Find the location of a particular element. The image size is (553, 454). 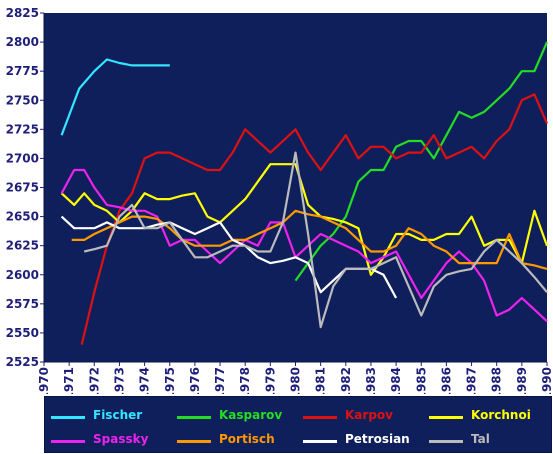

y-tick-label: 2650 is located at coordinates (22, 217).